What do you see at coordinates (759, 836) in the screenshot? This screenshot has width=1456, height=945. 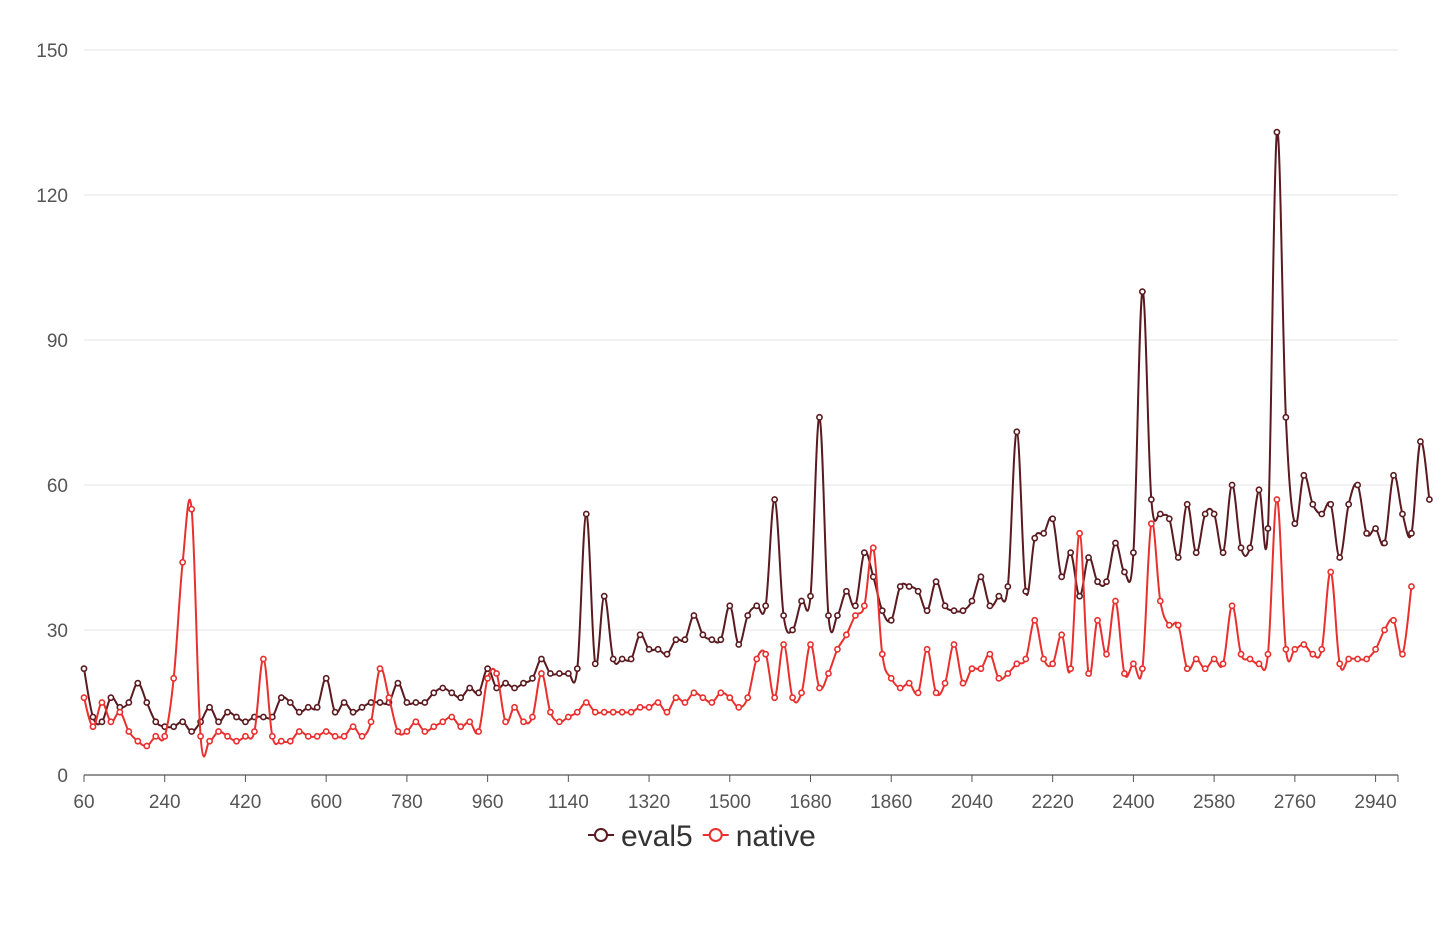 I see `legend-item-native: native` at bounding box center [759, 836].